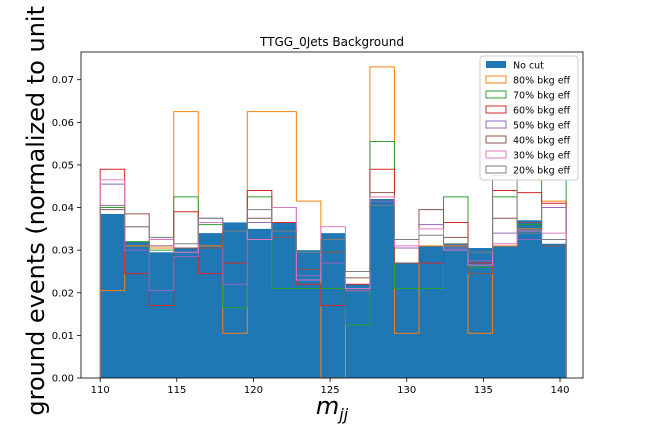  I want to click on legend-label: 20% bkg eff, so click(542, 171).